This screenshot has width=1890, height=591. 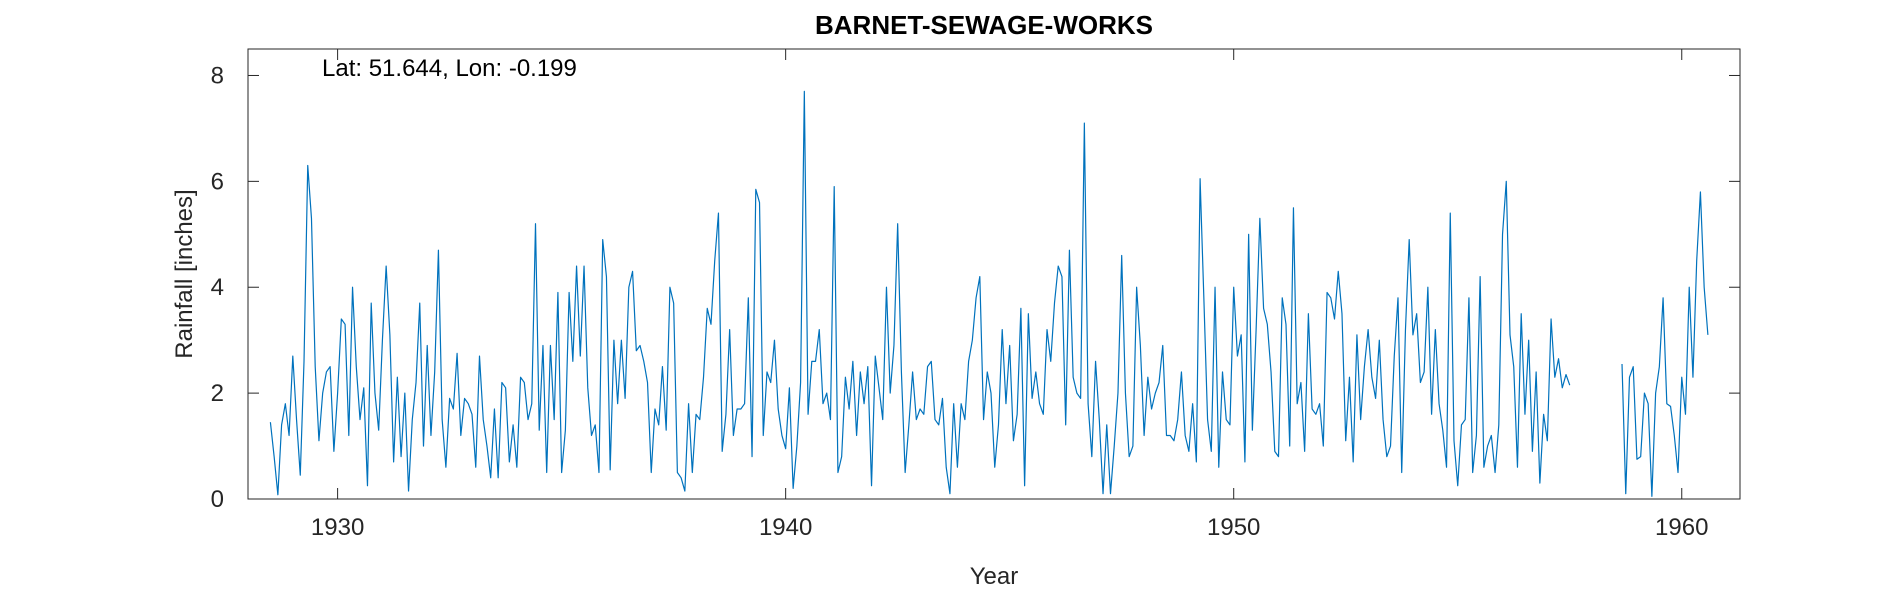 I want to click on x-axis-label: Year, so click(x=994, y=576).